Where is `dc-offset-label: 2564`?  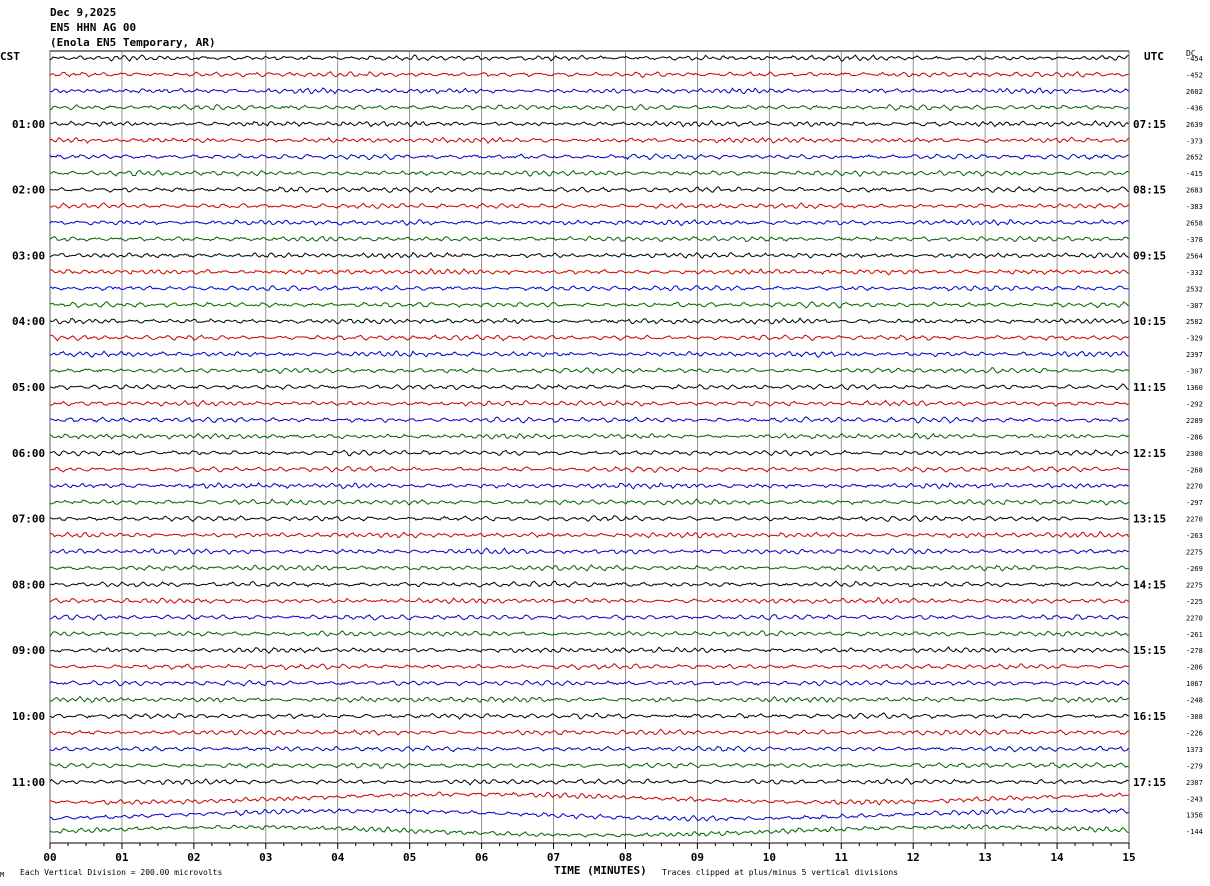 dc-offset-label: 2564 is located at coordinates (1194, 256).